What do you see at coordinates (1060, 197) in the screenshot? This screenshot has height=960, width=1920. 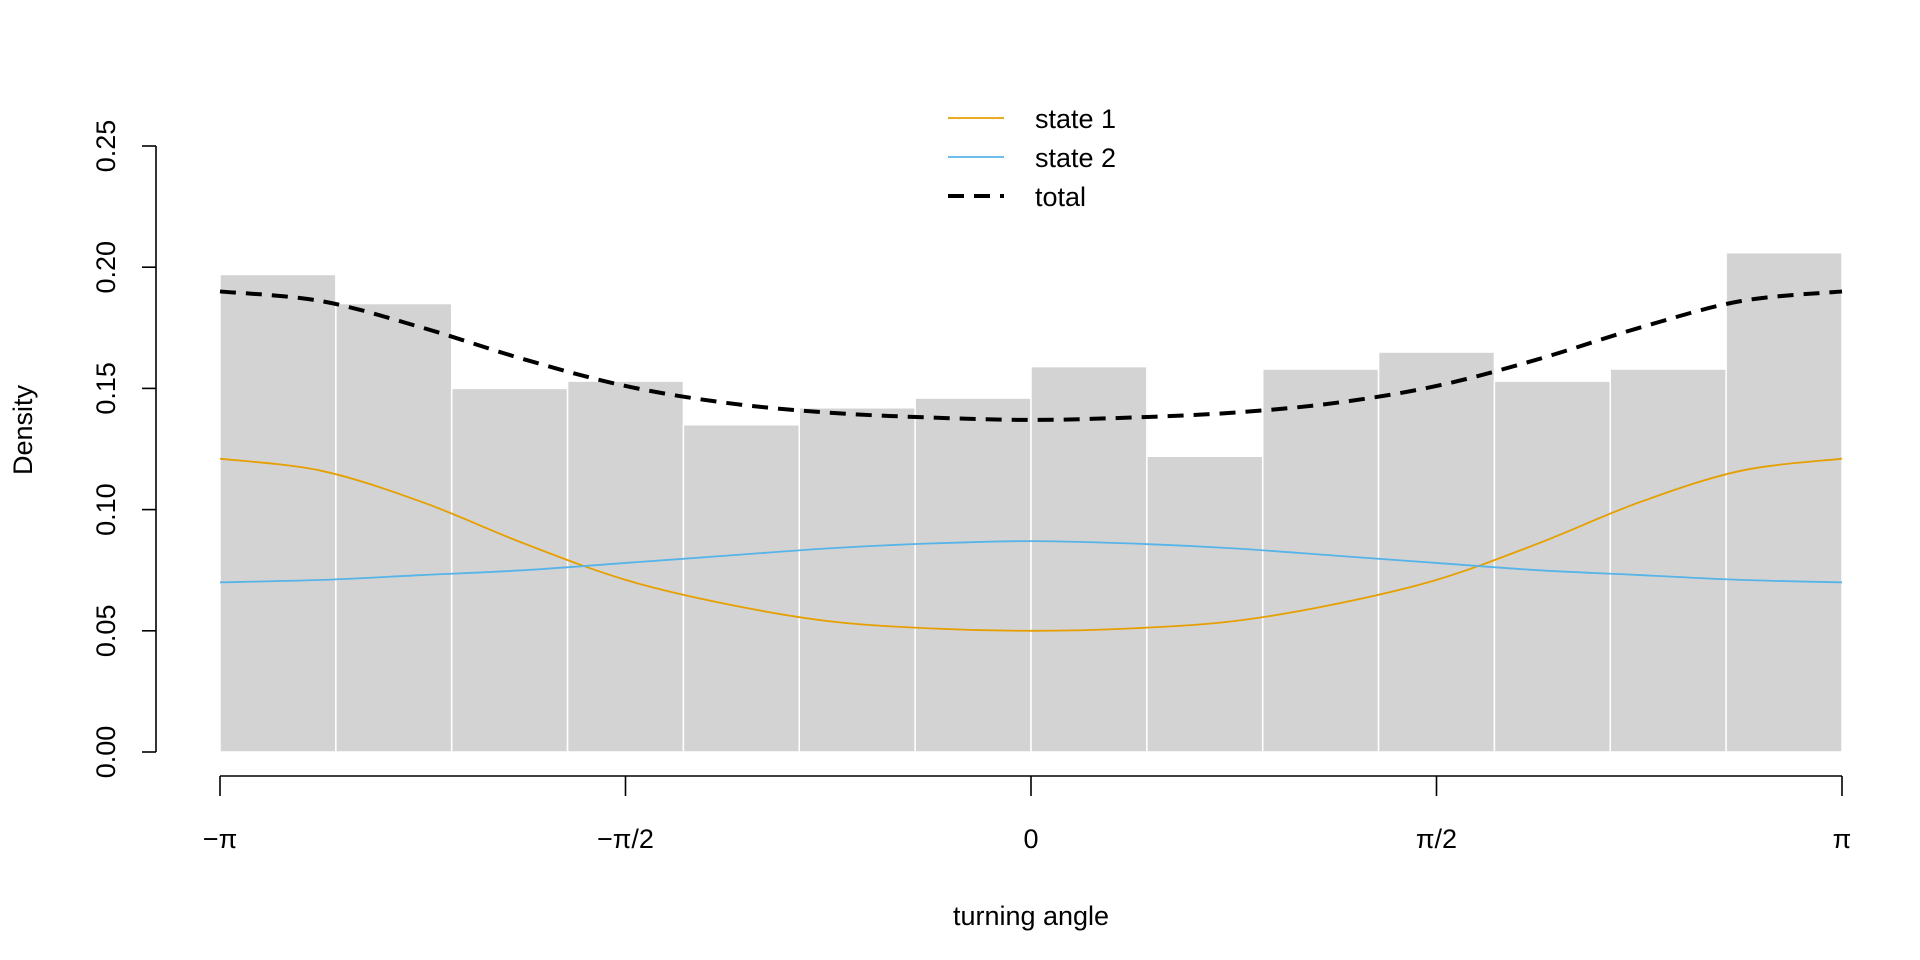 I see `legend-label: total` at bounding box center [1060, 197].